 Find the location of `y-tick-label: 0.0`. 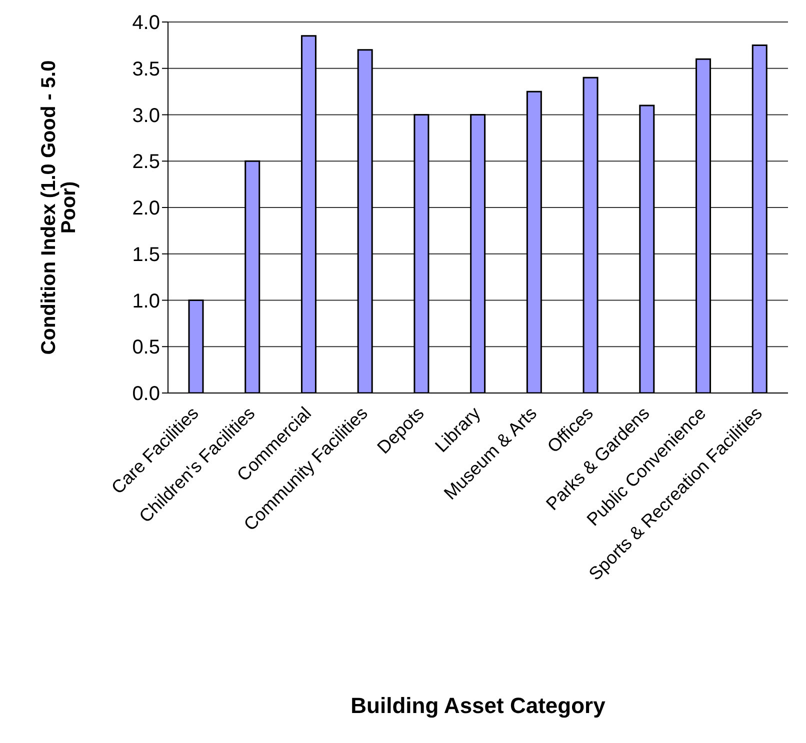

y-tick-label: 0.0 is located at coordinates (146, 394).